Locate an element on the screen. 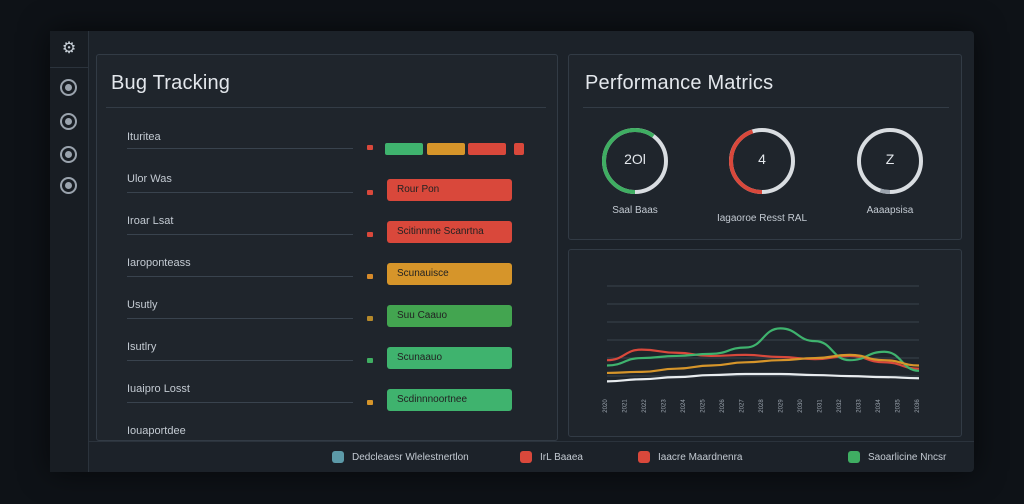  bug-row-label: Usutly is located at coordinates (142, 305).